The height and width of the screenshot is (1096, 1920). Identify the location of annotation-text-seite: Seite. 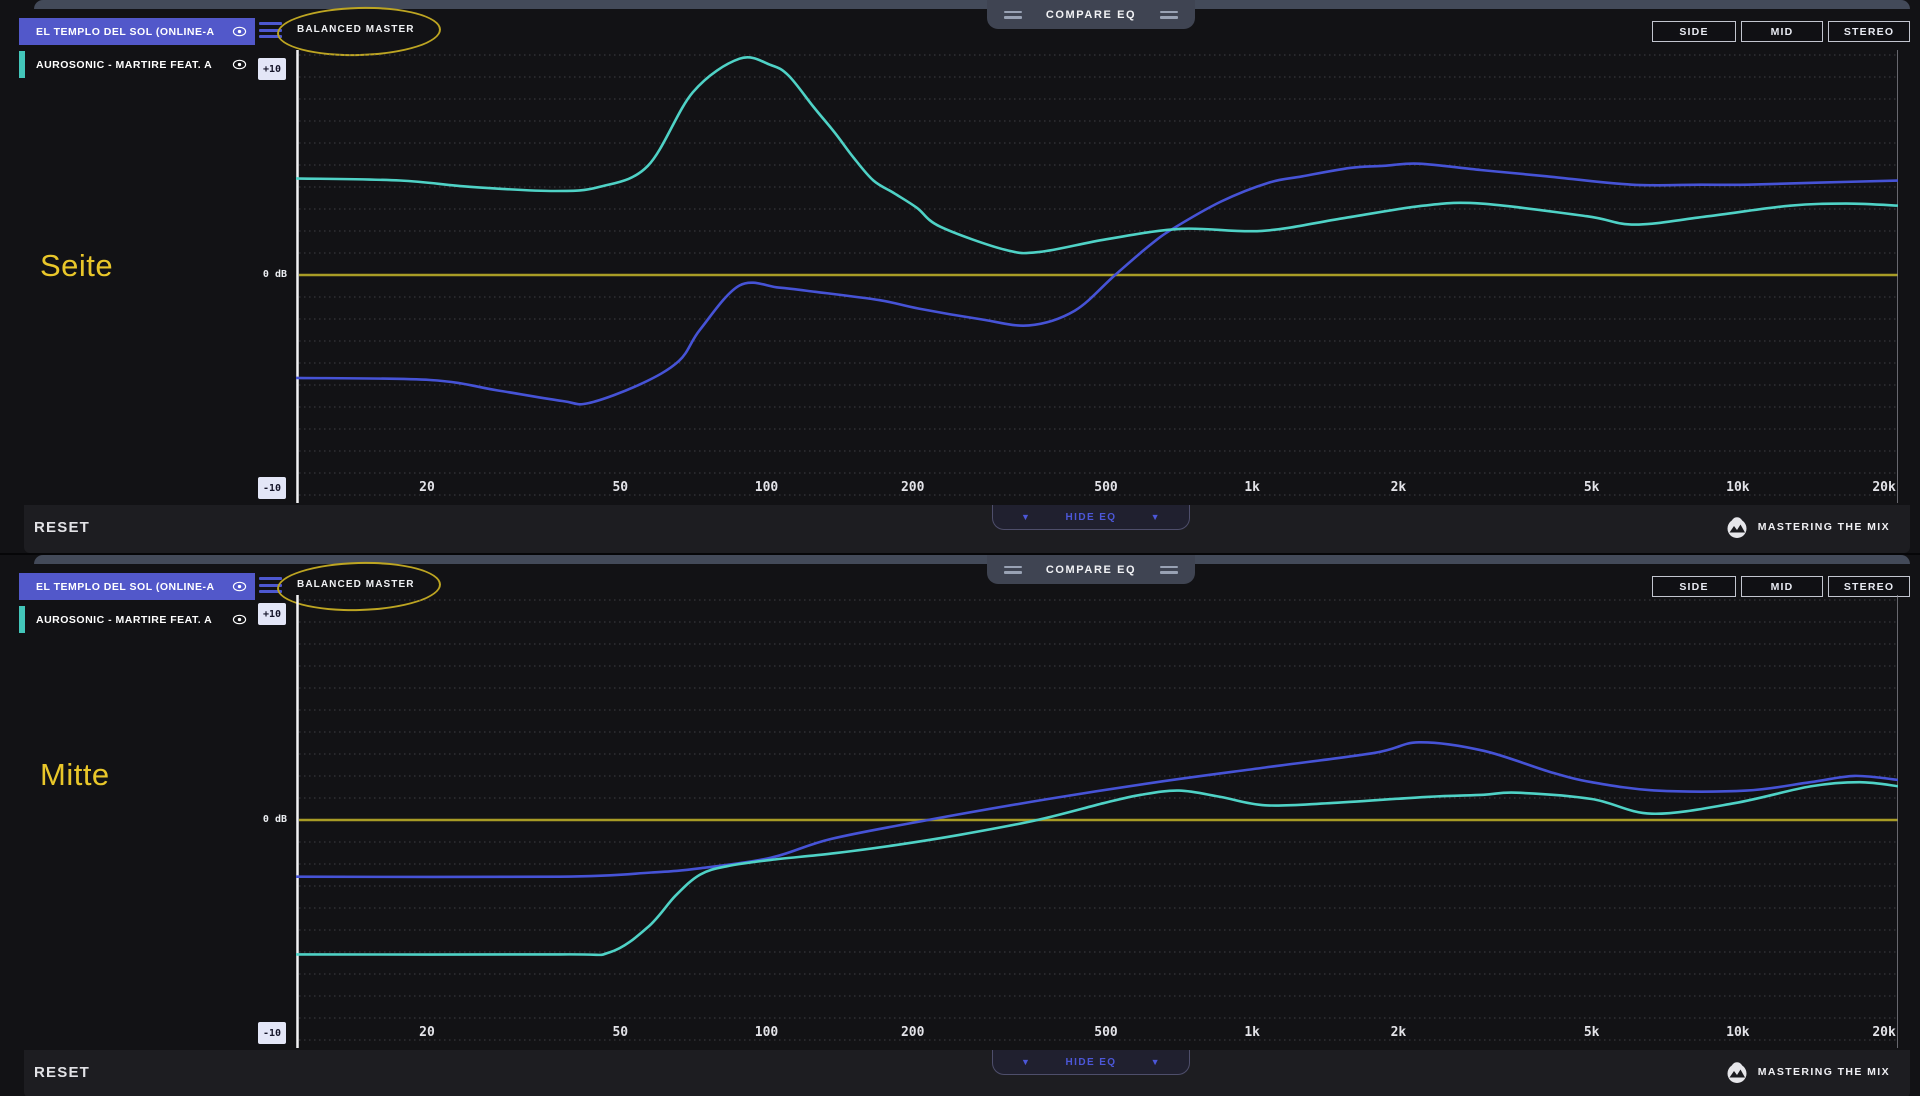
(77, 265).